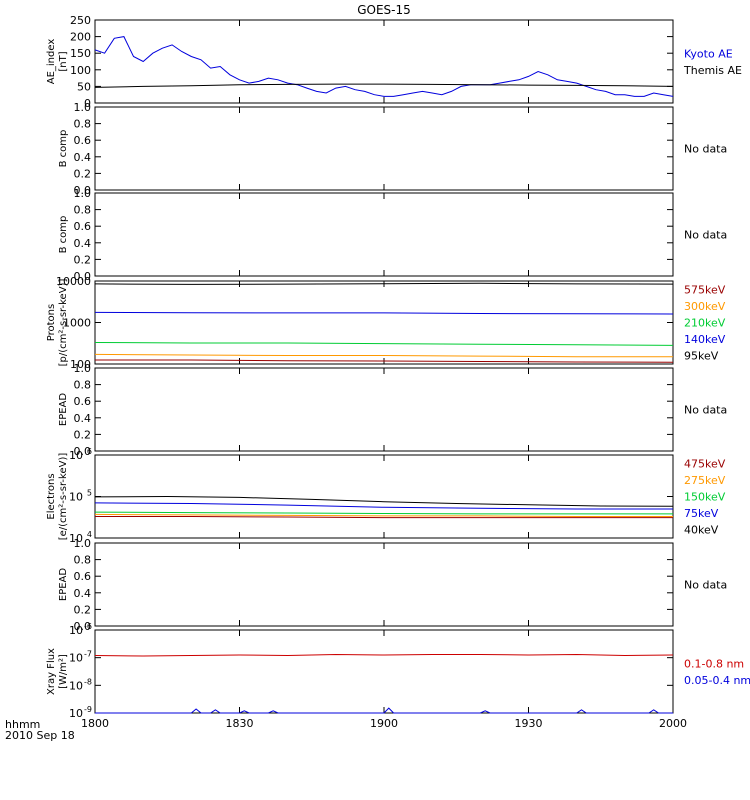 This screenshot has height=800, width=750. Describe the element at coordinates (714, 663) in the screenshot. I see `legend-entry: 0.1-0.8 nm` at that location.